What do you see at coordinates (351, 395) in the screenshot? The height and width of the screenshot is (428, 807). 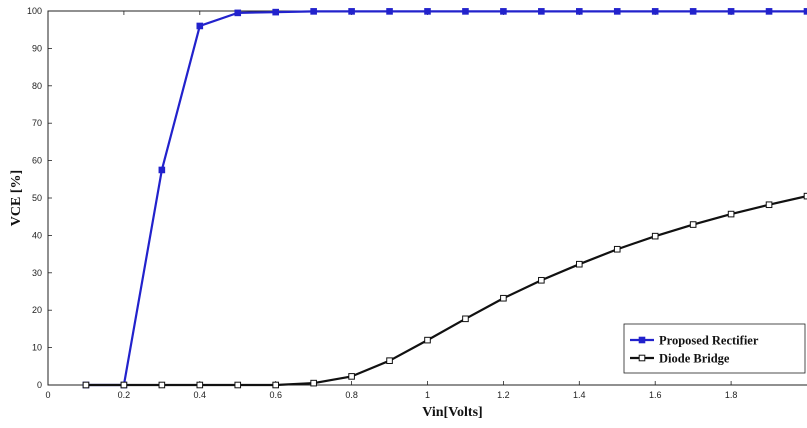 I see `x-tick-label: 0.8` at bounding box center [351, 395].